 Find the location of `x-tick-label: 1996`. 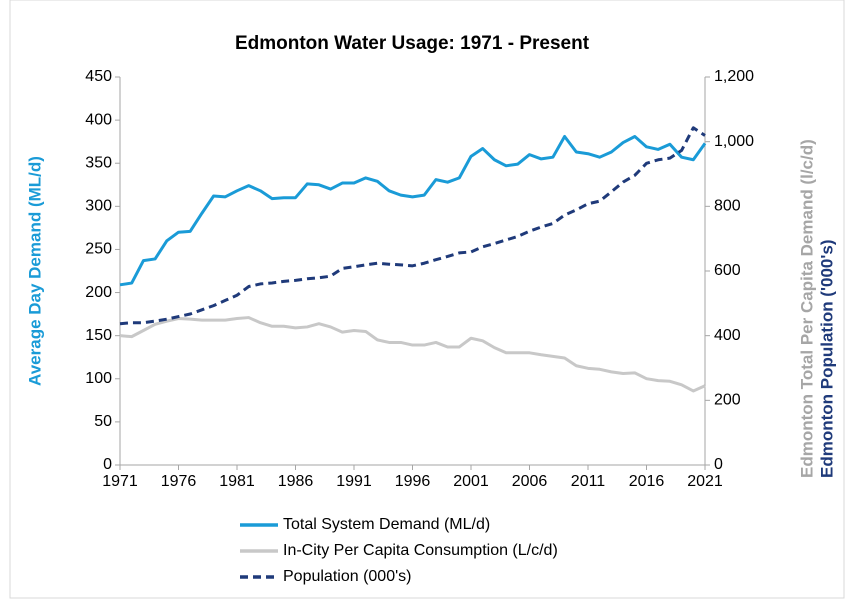

x-tick-label: 1996 is located at coordinates (413, 481).